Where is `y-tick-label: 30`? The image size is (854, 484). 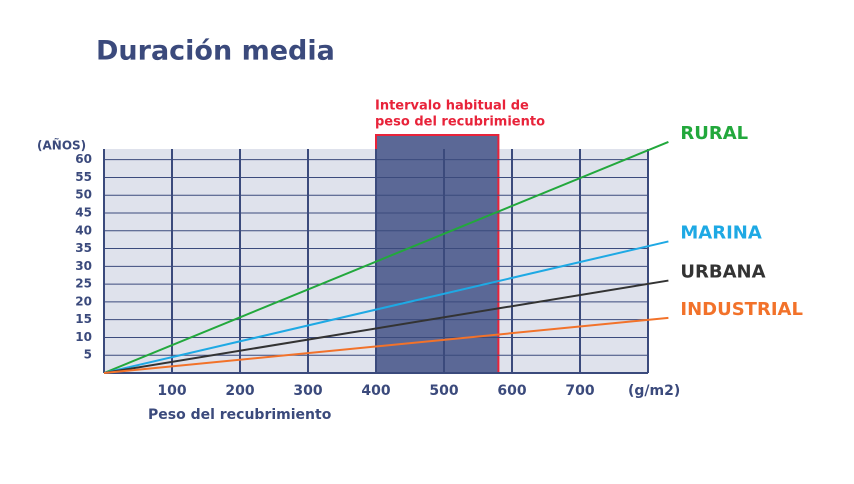 y-tick-label: 30 is located at coordinates (83, 266).